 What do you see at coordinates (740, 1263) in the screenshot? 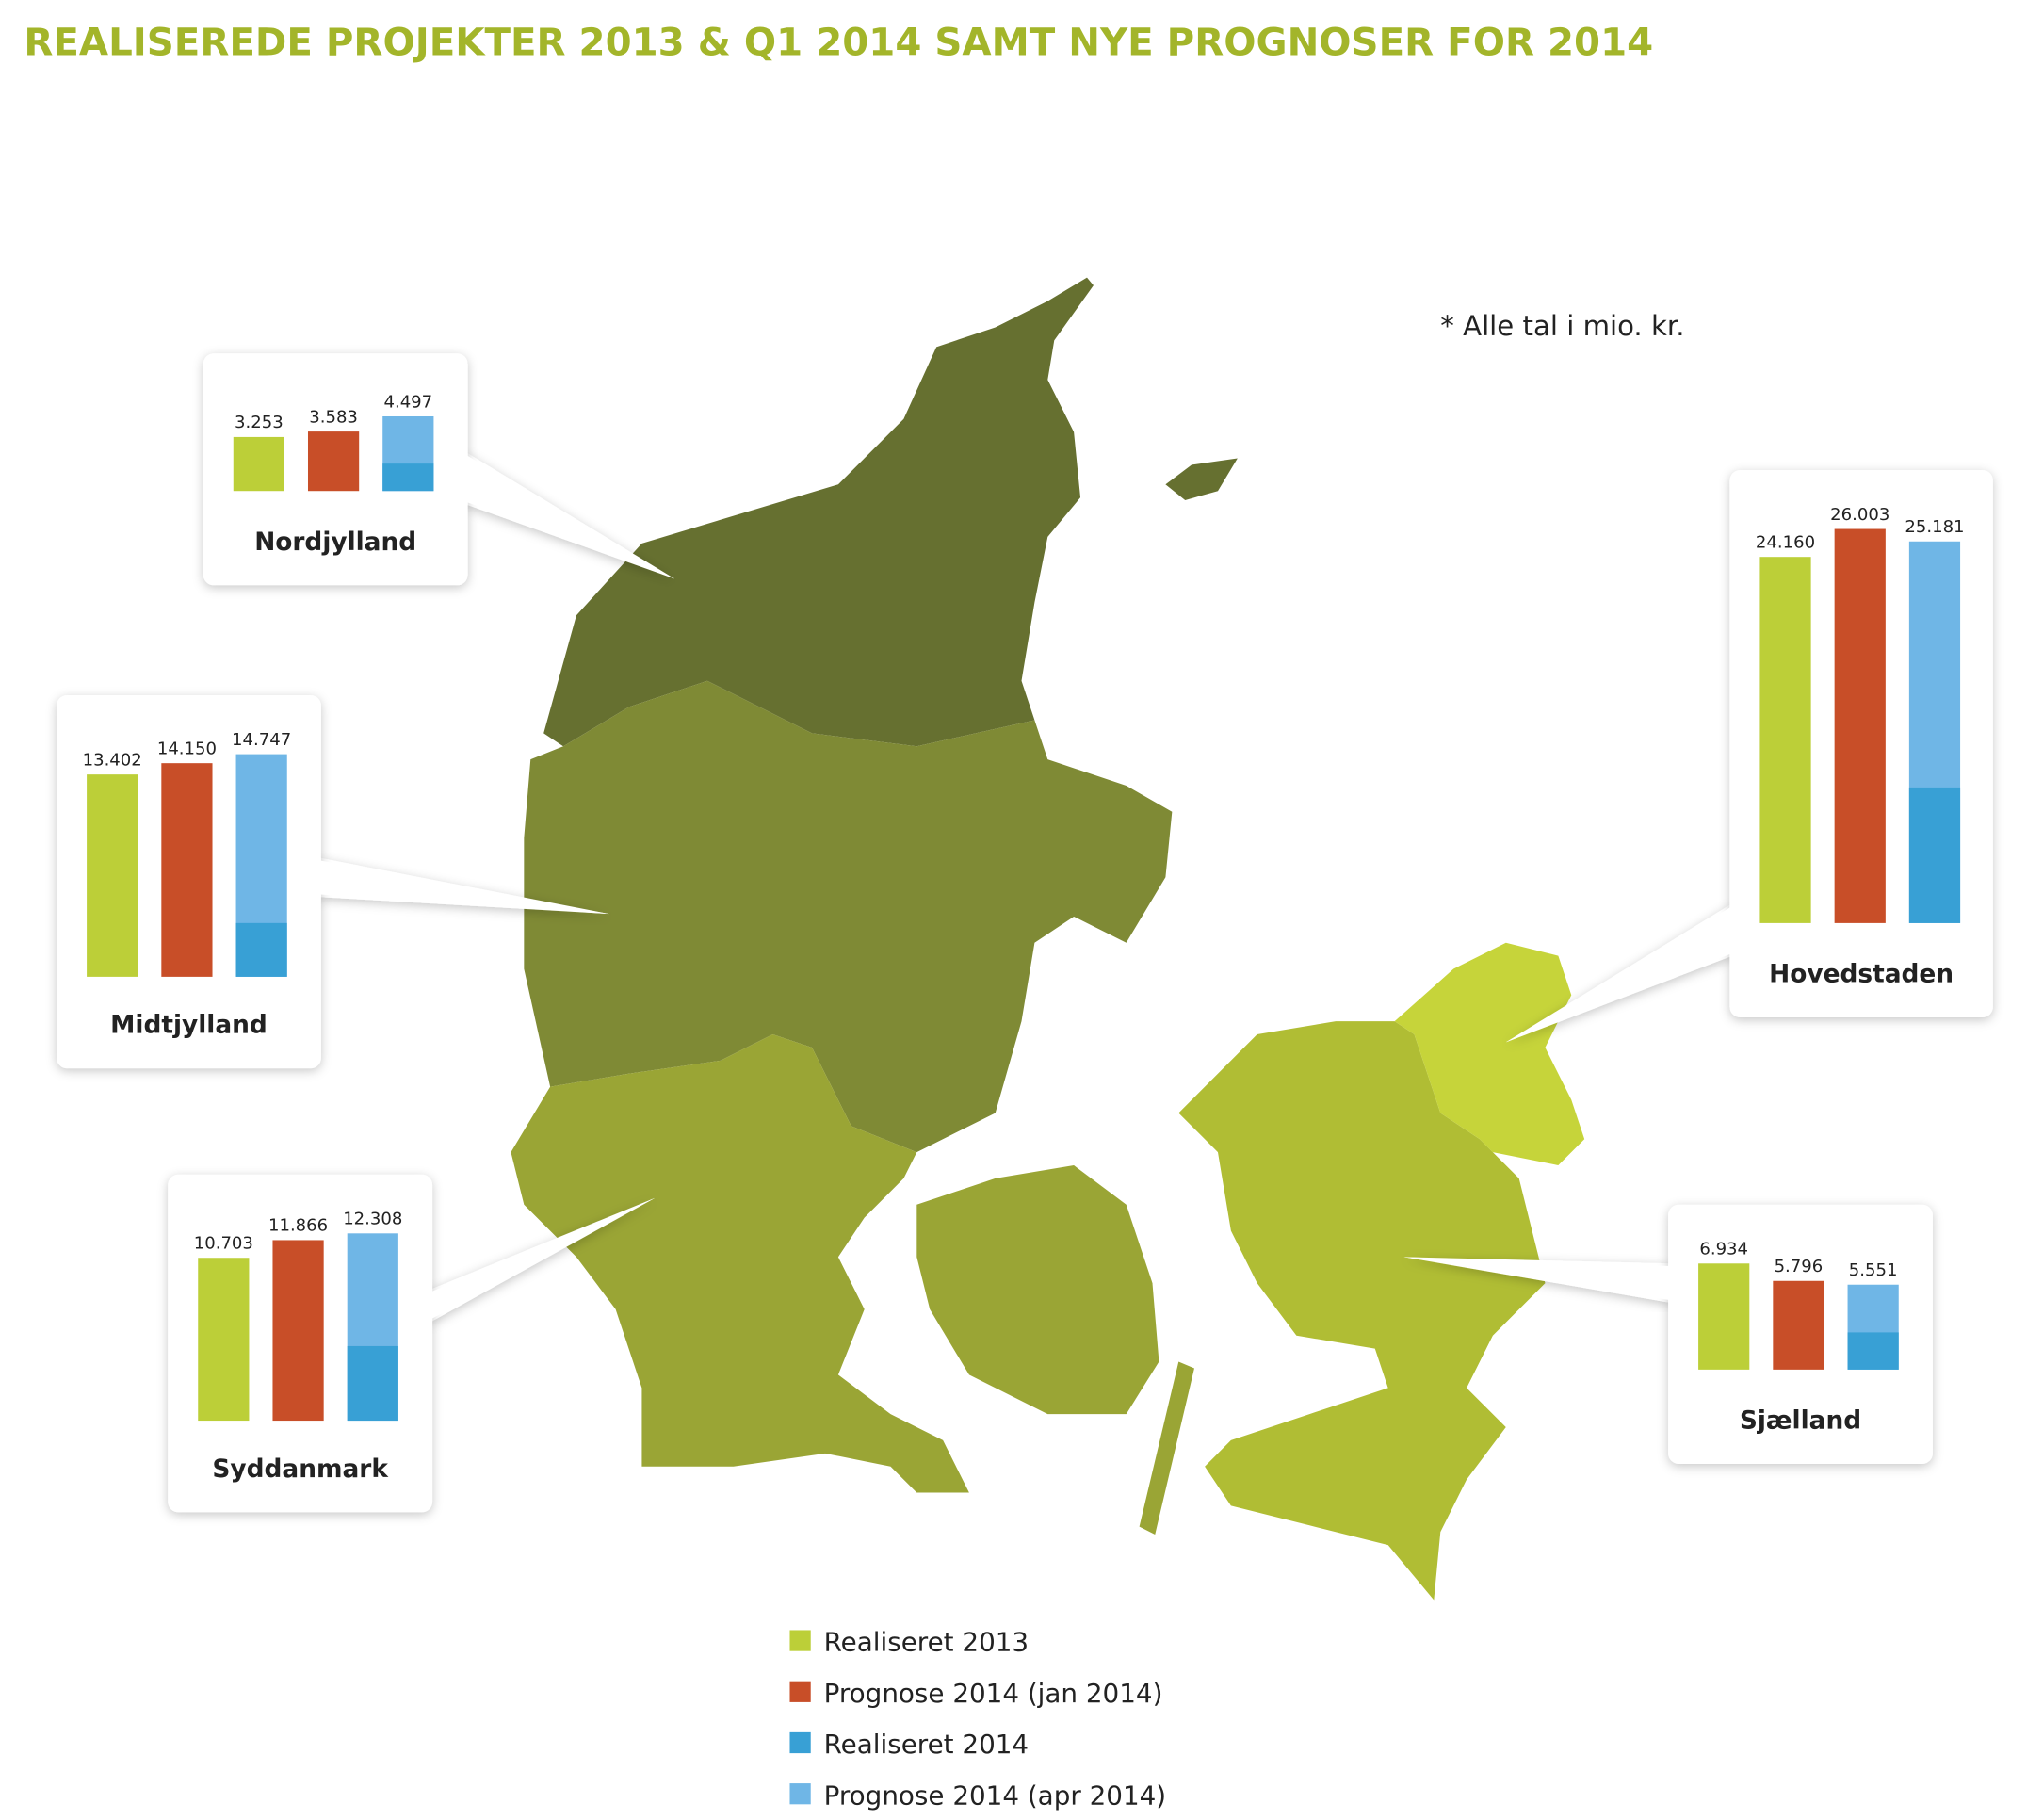
I see `map-region-syddanmark` at bounding box center [740, 1263].